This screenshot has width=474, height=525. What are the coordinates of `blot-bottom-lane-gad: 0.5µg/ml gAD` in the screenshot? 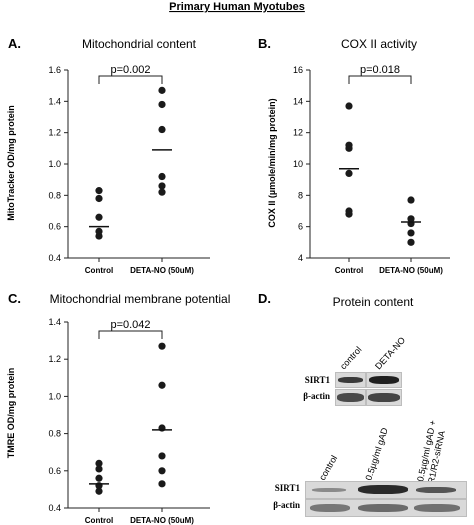 It's located at (376, 454).